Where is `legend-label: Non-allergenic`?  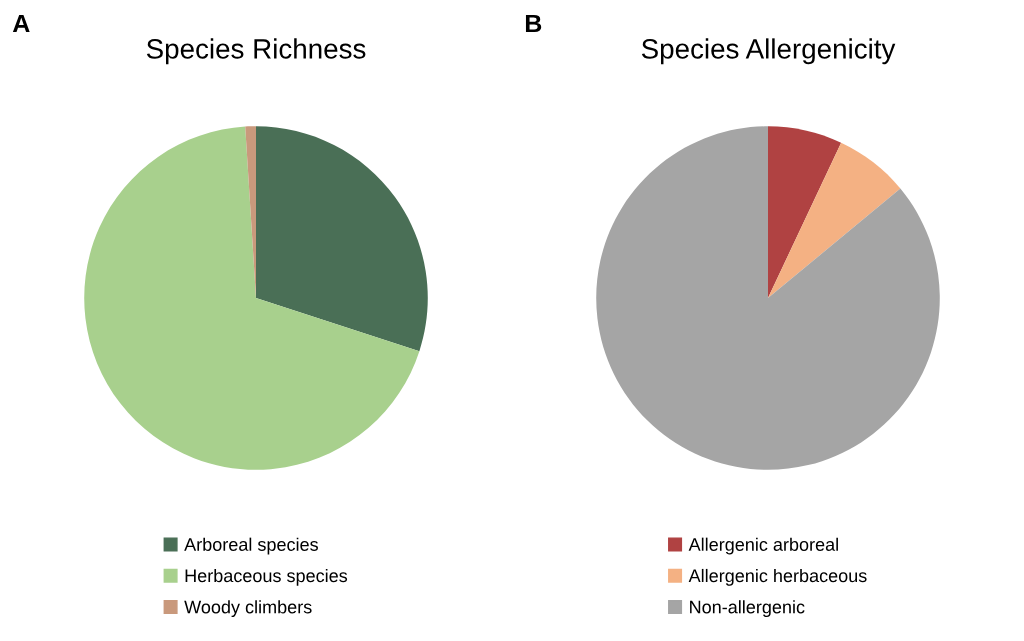
legend-label: Non-allergenic is located at coordinates (747, 609).